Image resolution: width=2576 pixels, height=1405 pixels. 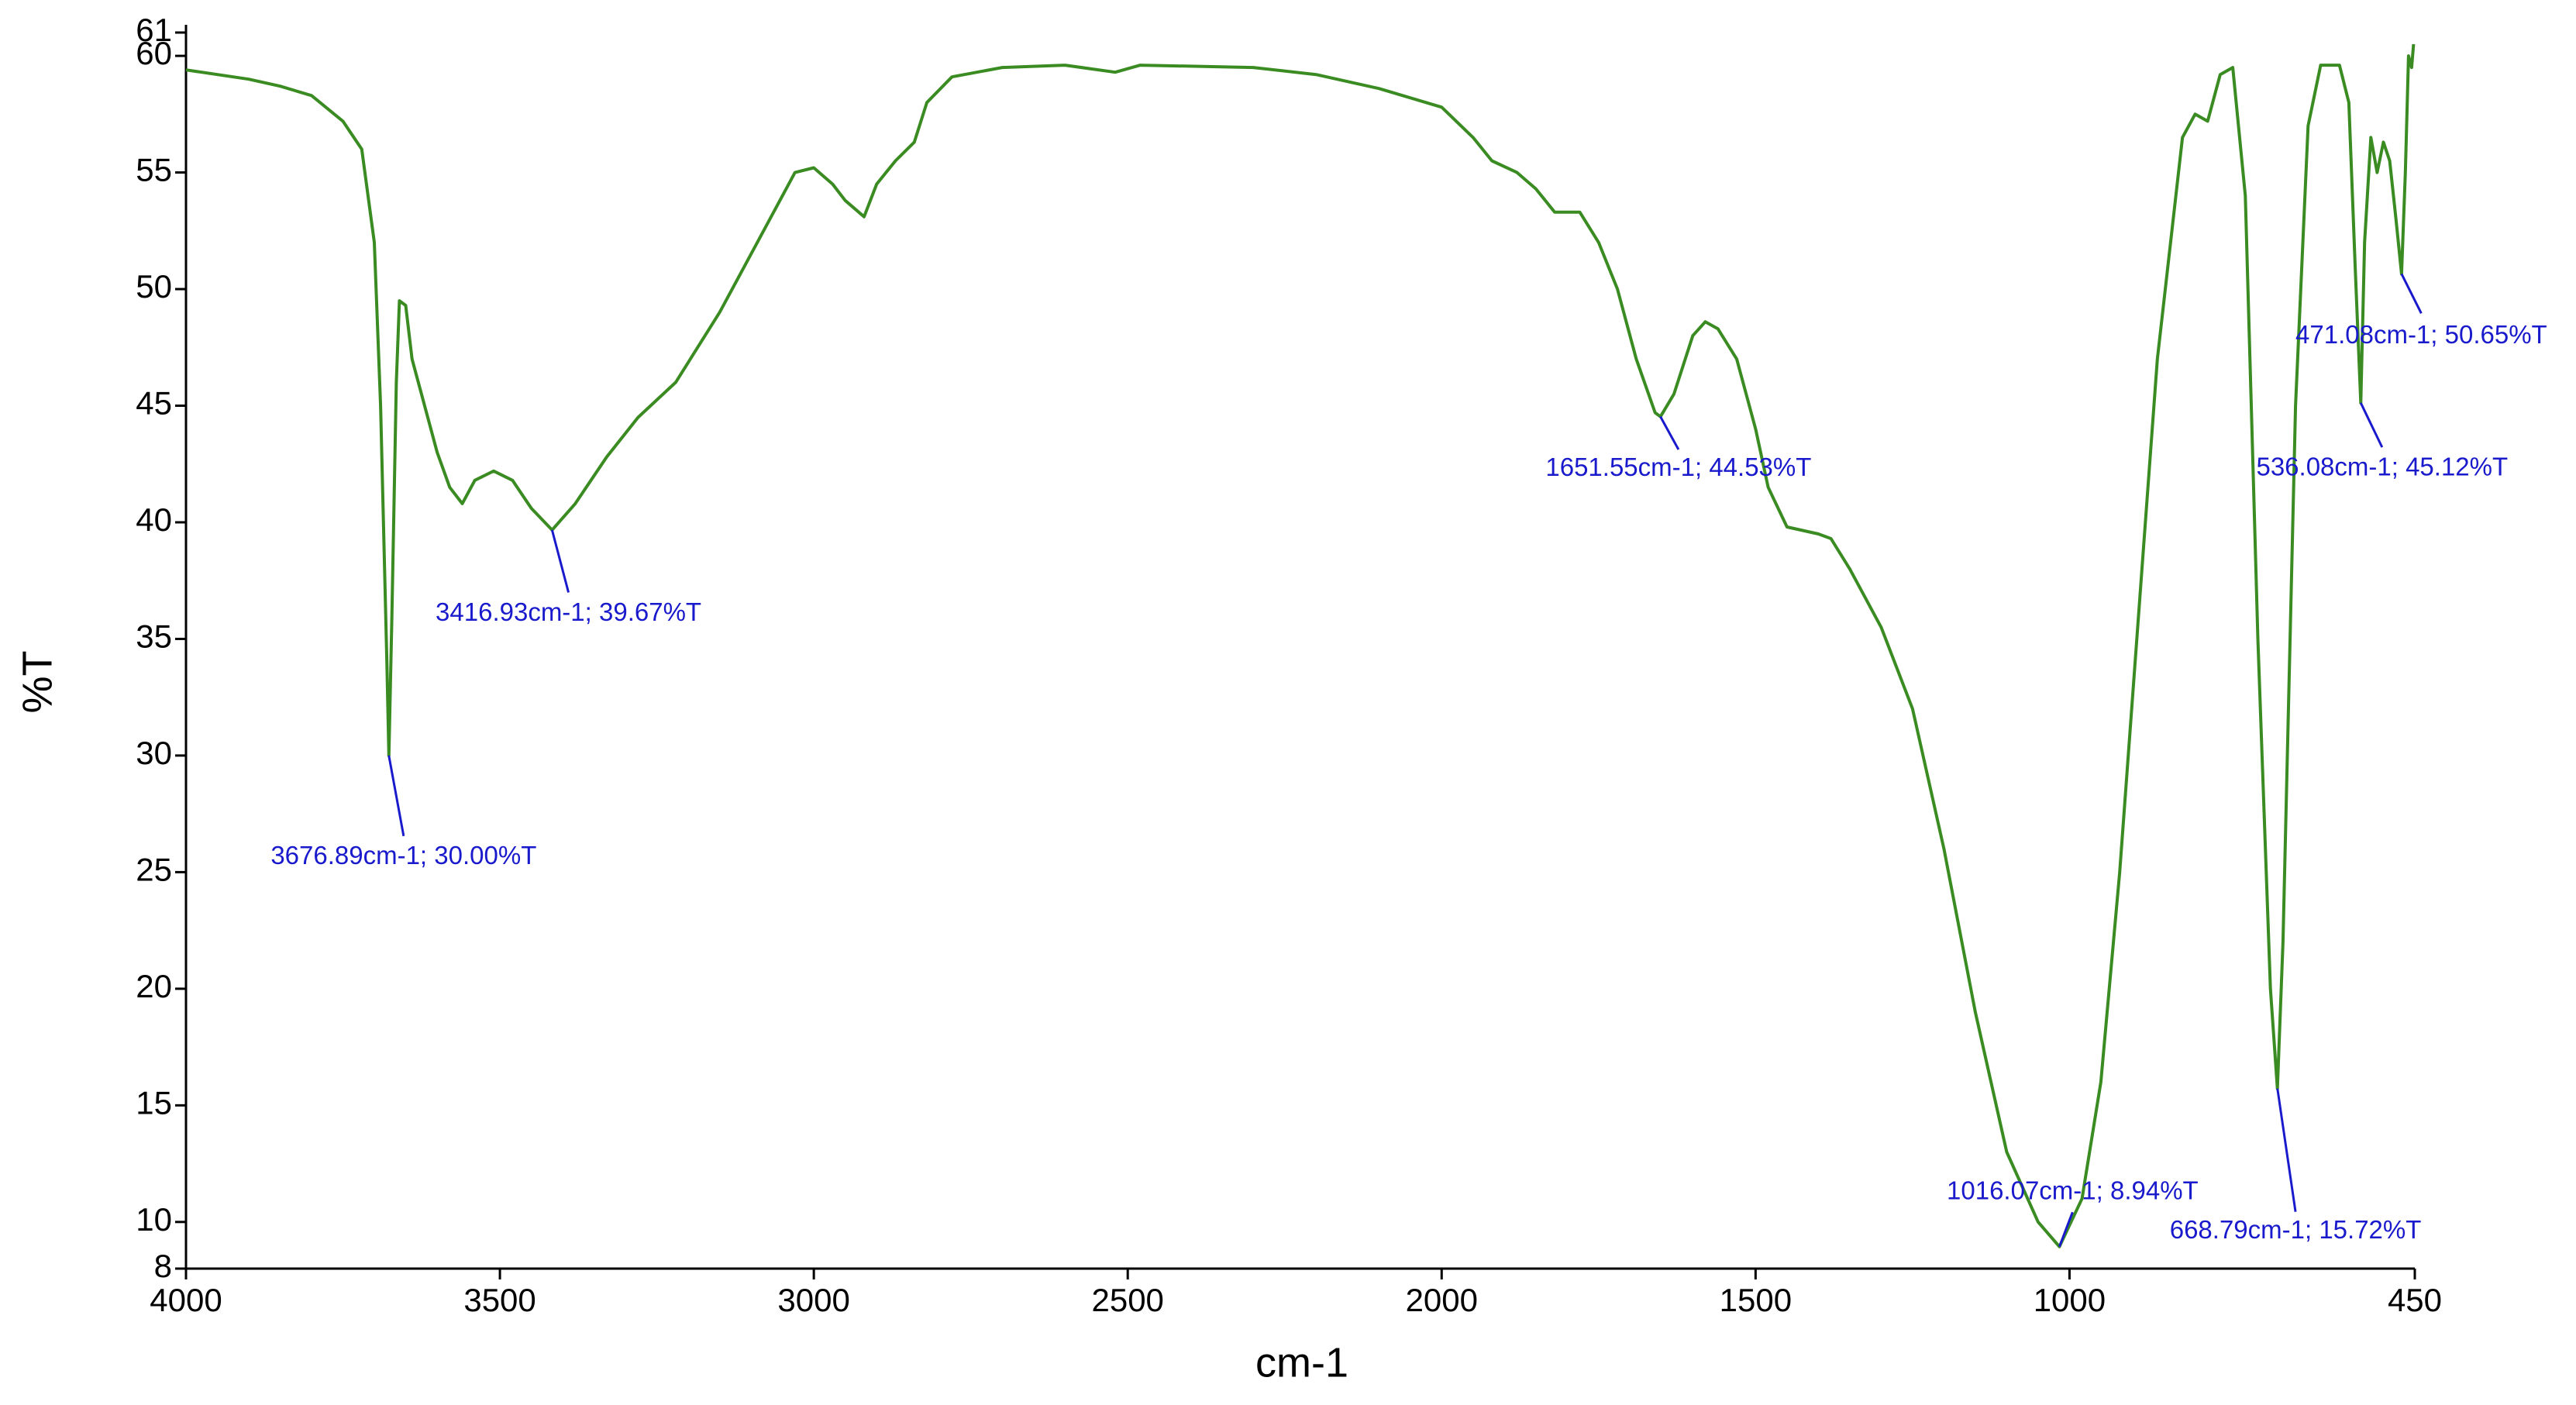 What do you see at coordinates (2415, 1300) in the screenshot?
I see `x-tick-label: 450` at bounding box center [2415, 1300].